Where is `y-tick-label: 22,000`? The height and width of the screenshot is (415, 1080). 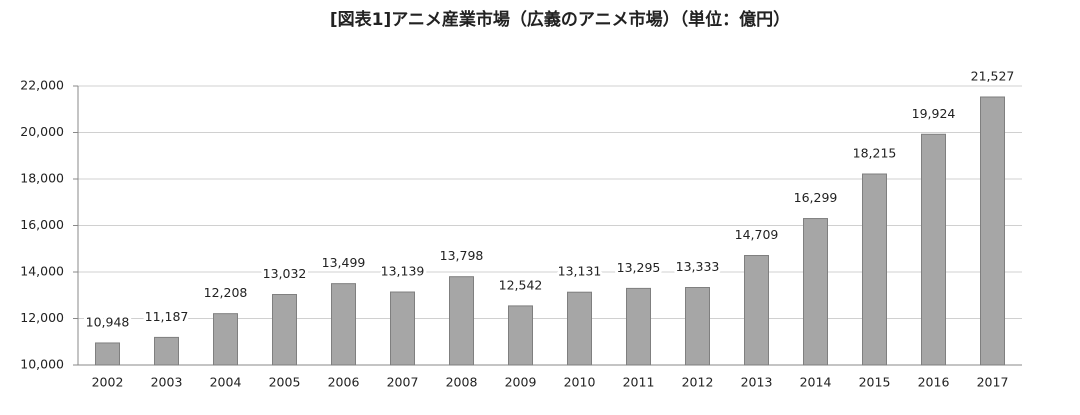 y-tick-label: 22,000 is located at coordinates (42, 85).